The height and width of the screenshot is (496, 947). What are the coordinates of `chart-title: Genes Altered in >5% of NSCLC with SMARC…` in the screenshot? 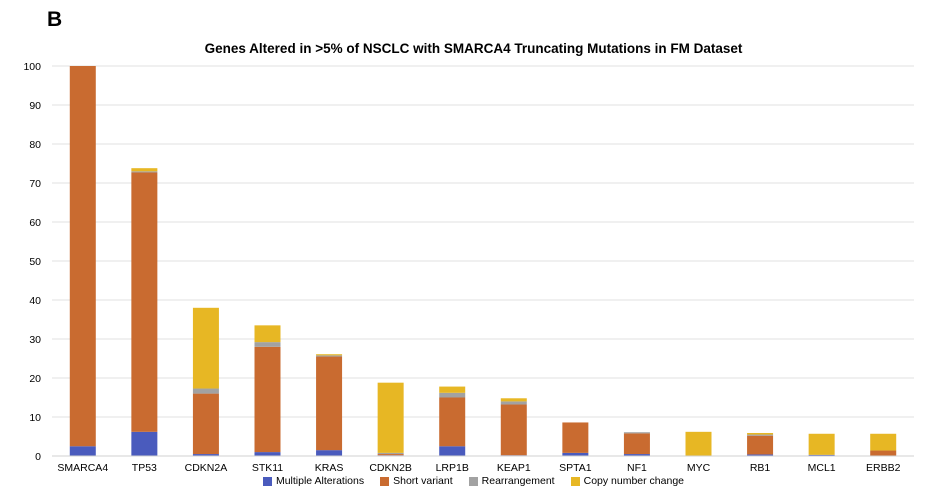 It's located at (473, 48).